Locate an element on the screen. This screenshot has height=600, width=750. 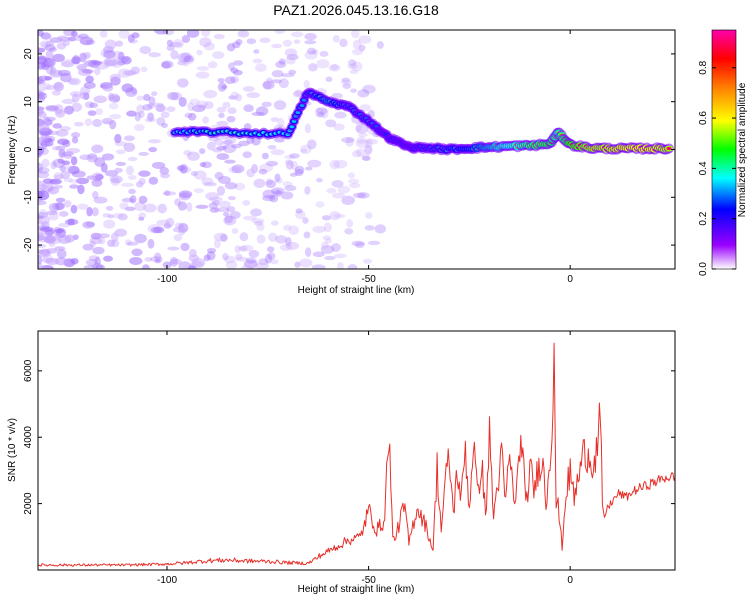
colorbar-tick-label: 0.8 is located at coordinates (703, 67).